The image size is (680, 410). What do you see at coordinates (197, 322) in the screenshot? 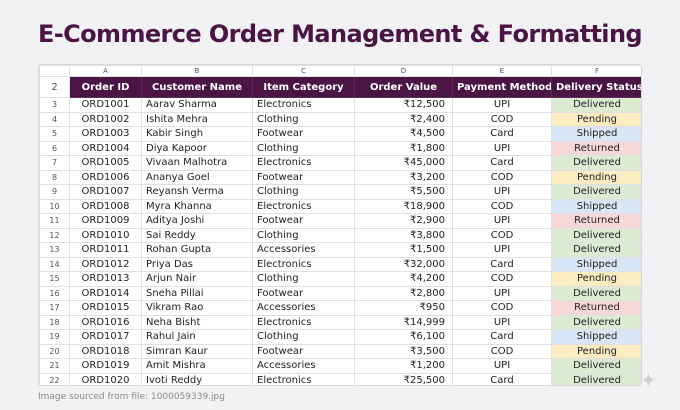
I see `customer-name-cell: Neha Bisht` at bounding box center [197, 322].